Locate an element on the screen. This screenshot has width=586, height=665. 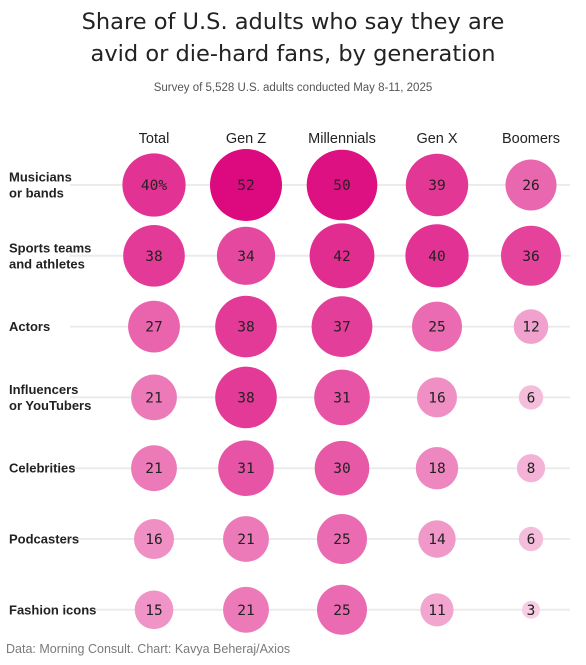
bubble-value-label: 36 is located at coordinates (530, 257).